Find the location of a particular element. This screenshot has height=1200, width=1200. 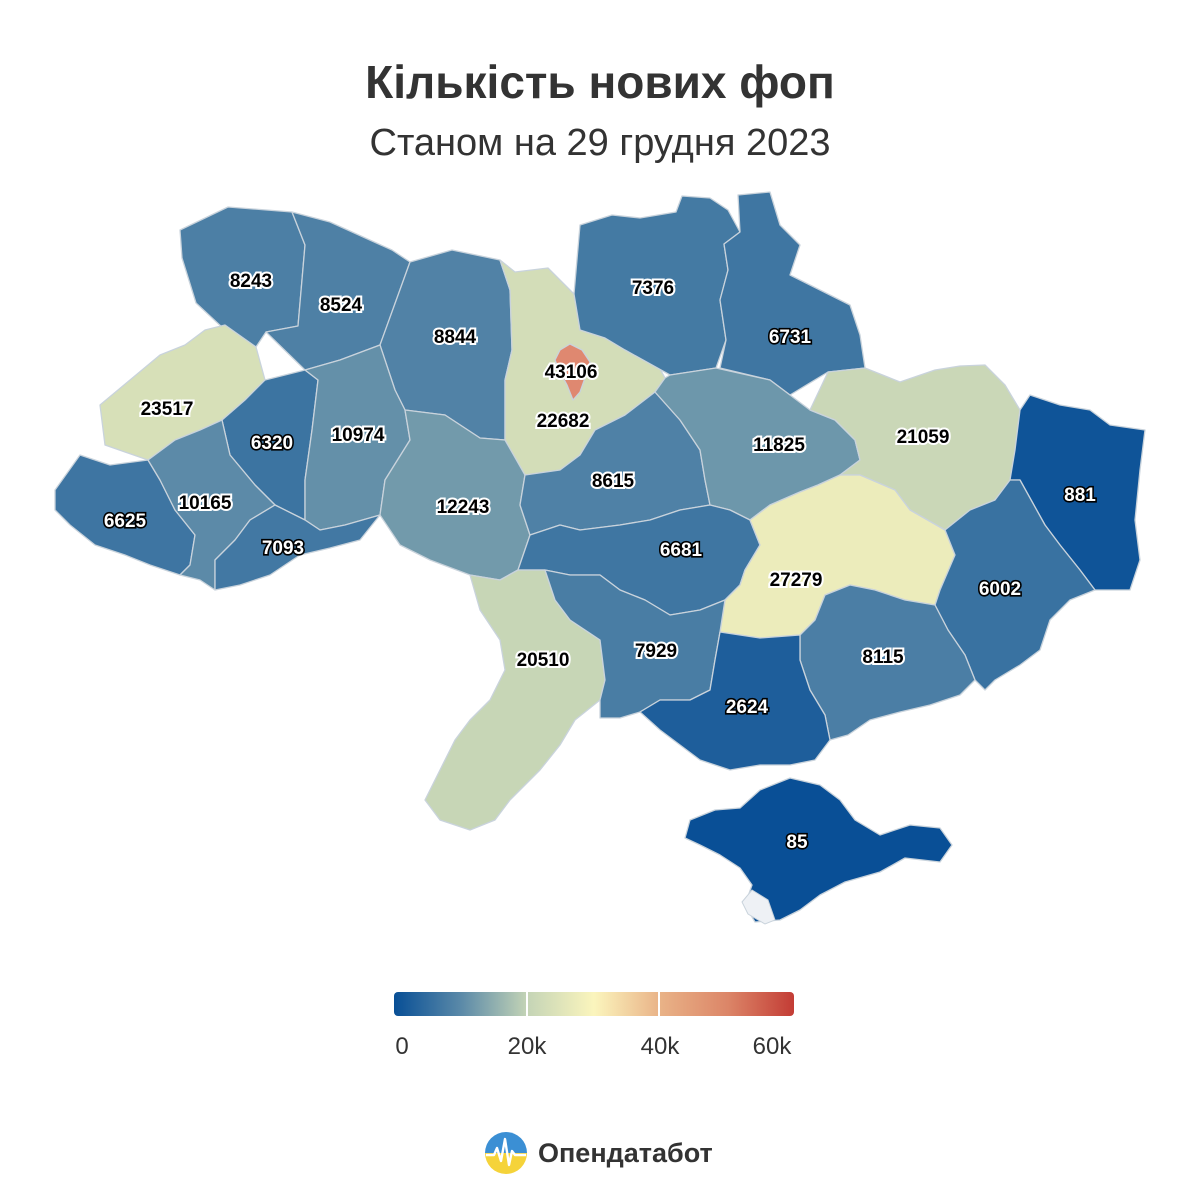

region-value-label-rivne: 8524 is located at coordinates (341, 305).